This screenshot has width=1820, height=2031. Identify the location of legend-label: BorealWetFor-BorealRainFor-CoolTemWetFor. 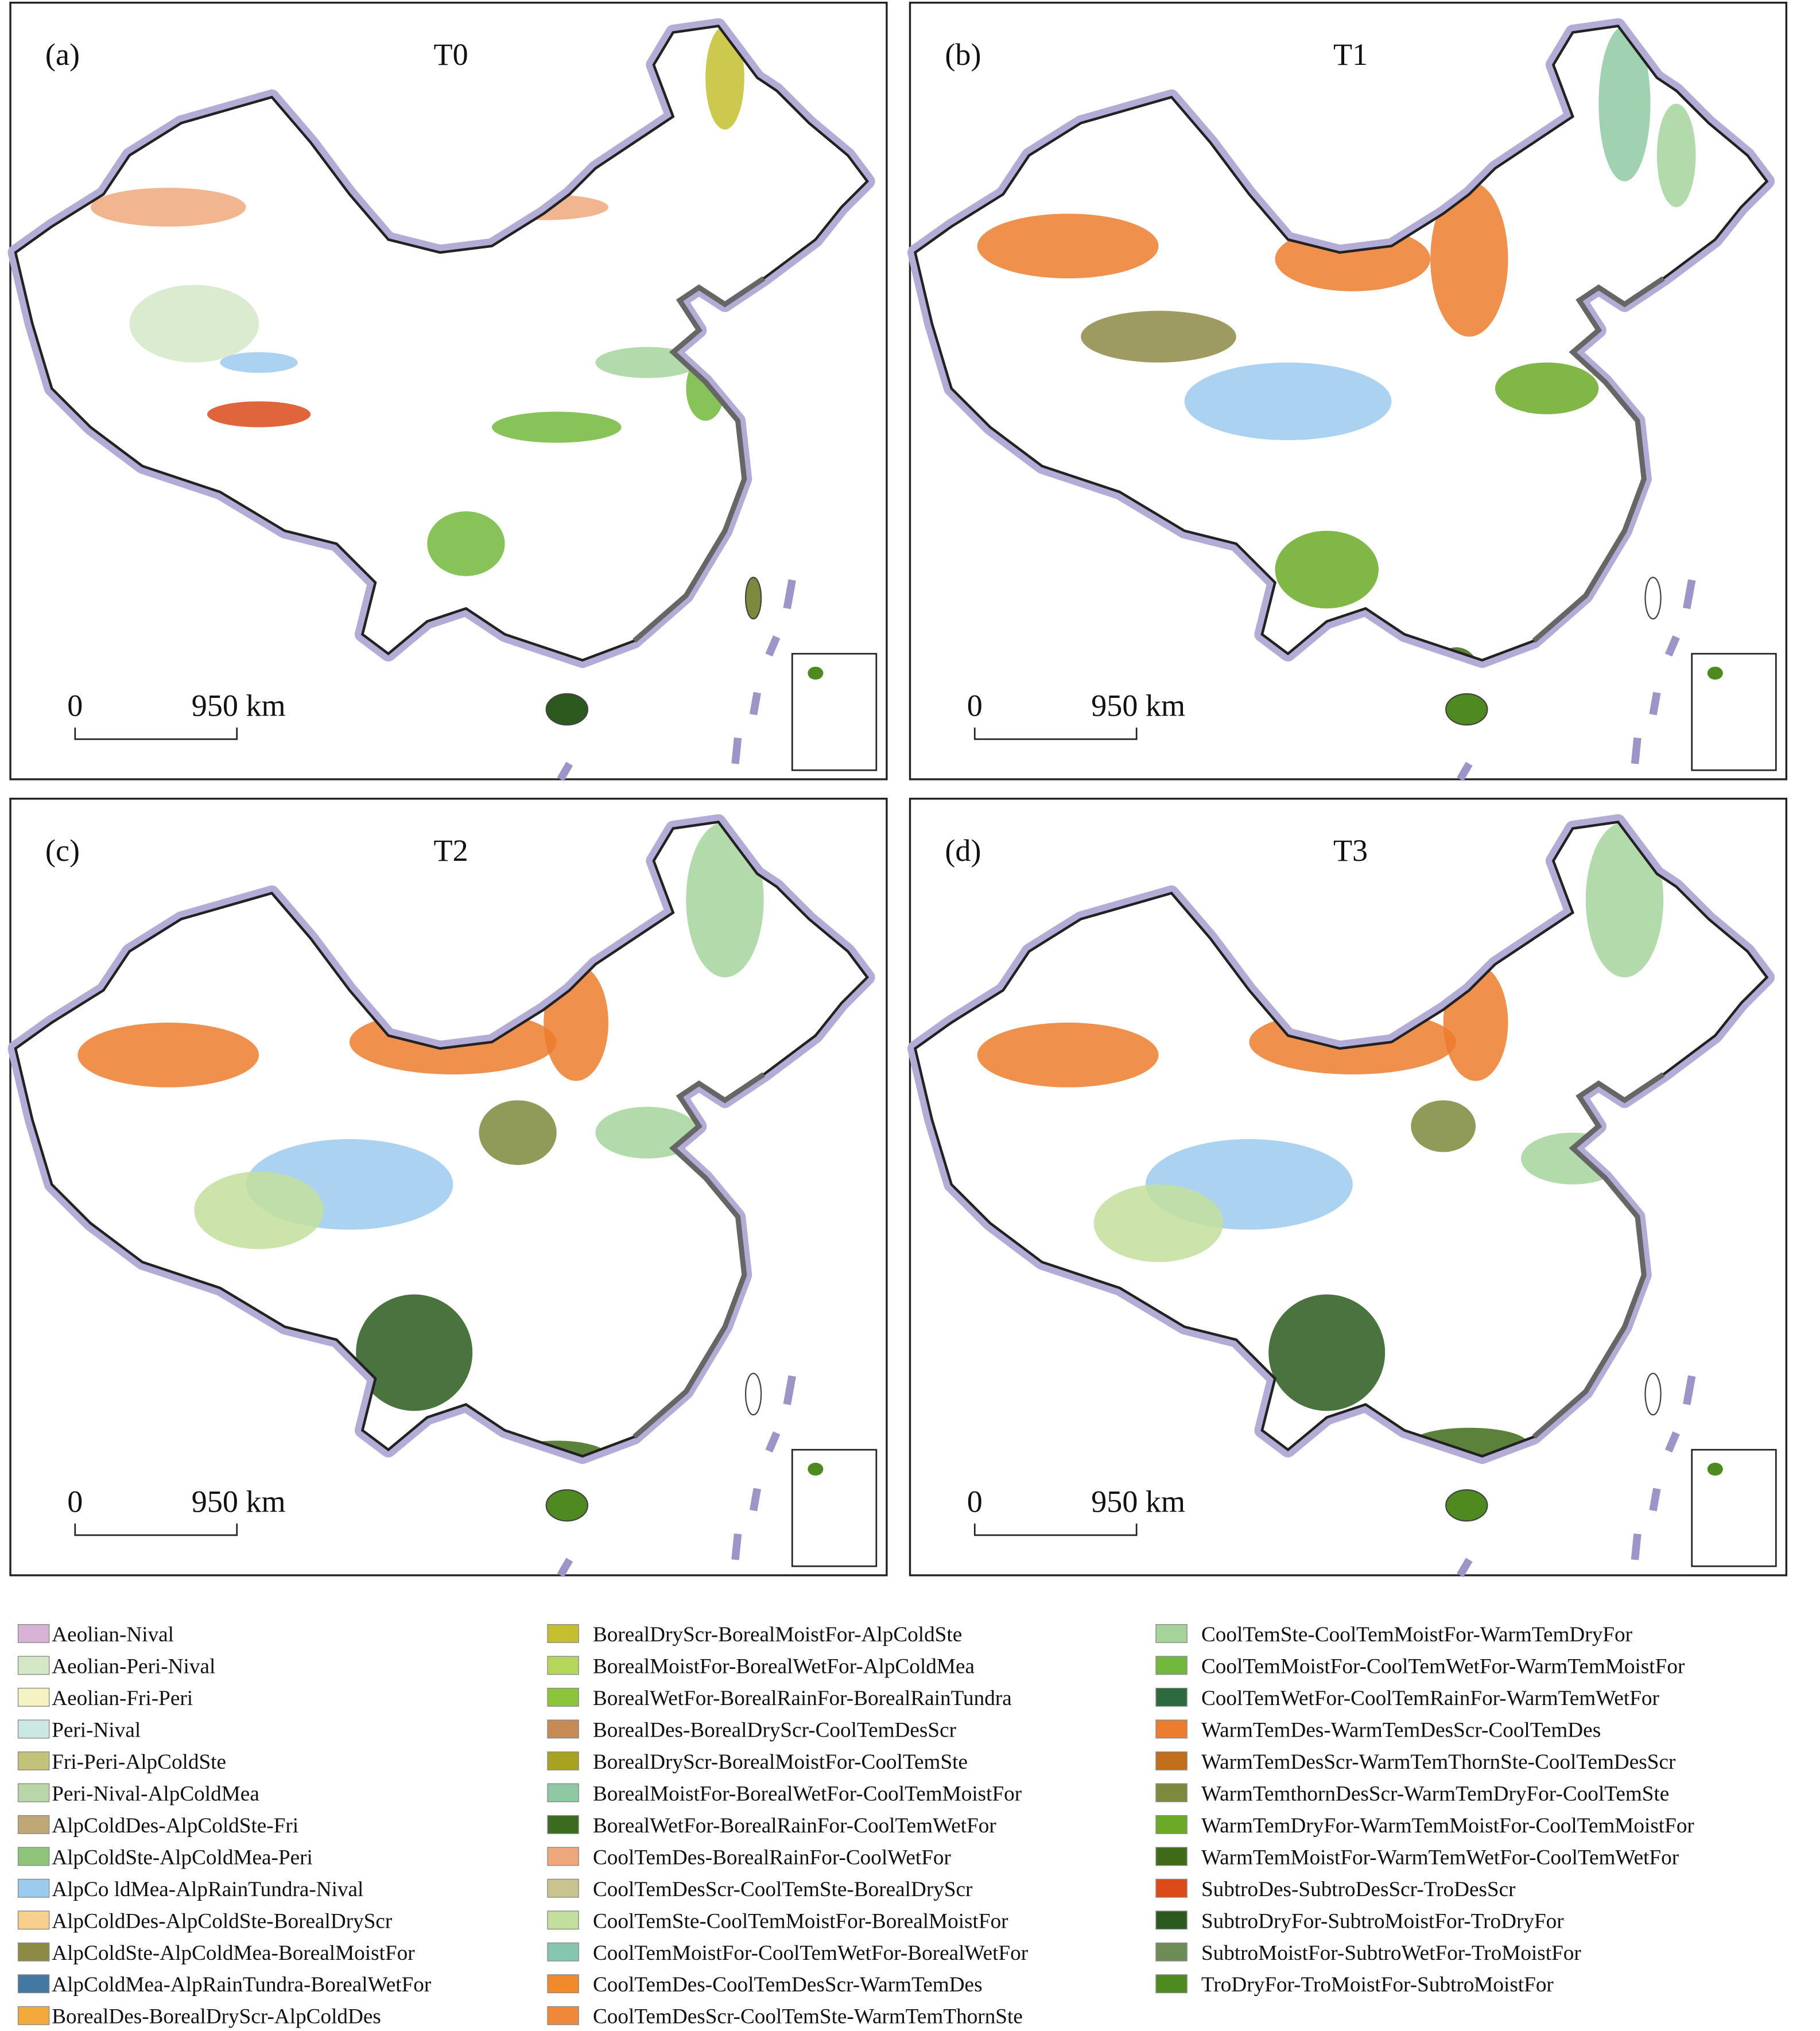
(795, 1826).